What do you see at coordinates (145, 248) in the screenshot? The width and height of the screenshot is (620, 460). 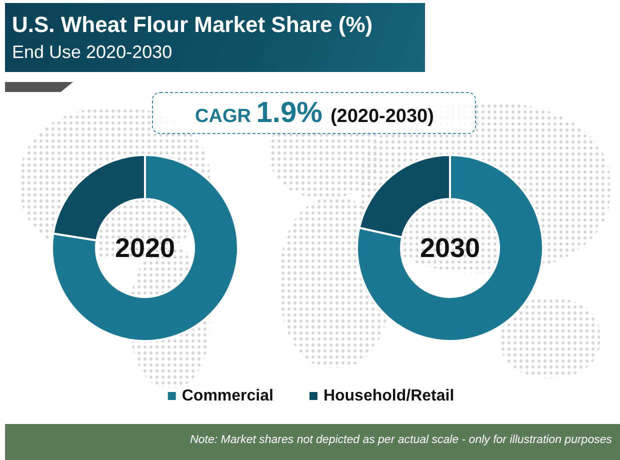 I see `slice-label: 2020` at bounding box center [145, 248].